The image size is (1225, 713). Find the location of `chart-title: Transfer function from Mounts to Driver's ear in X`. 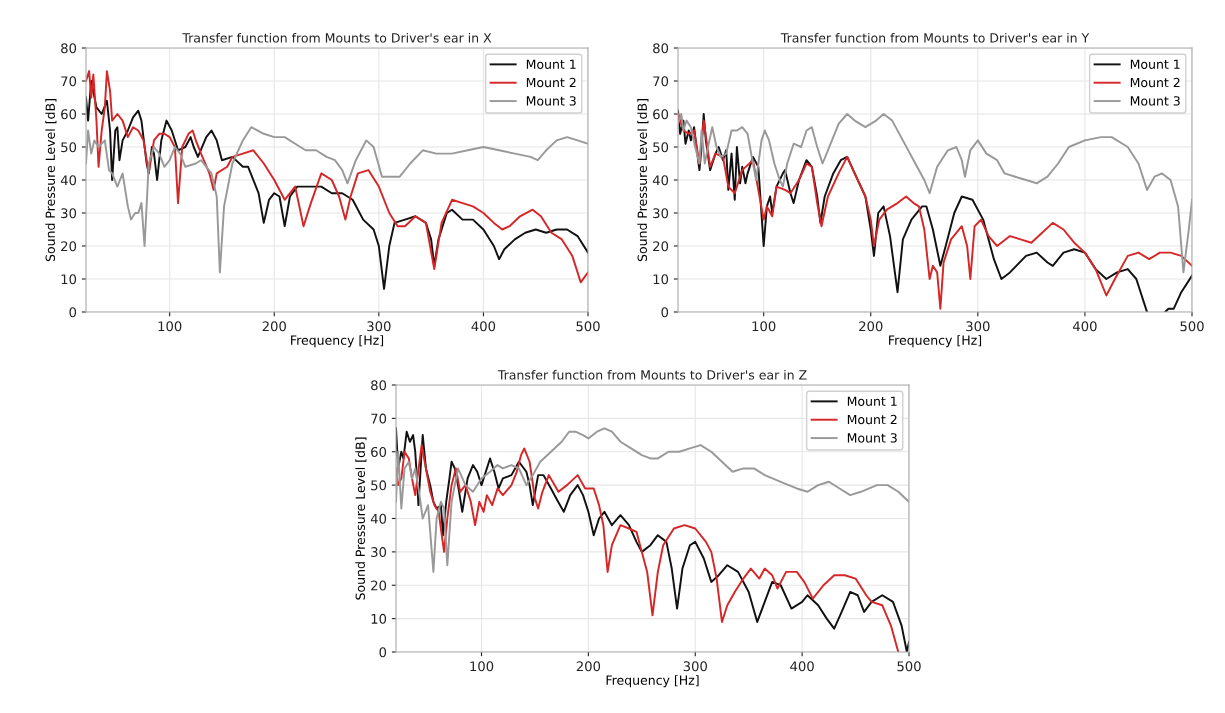

chart-title: Transfer function from Mounts to Driver's ear in X is located at coordinates (337, 37).